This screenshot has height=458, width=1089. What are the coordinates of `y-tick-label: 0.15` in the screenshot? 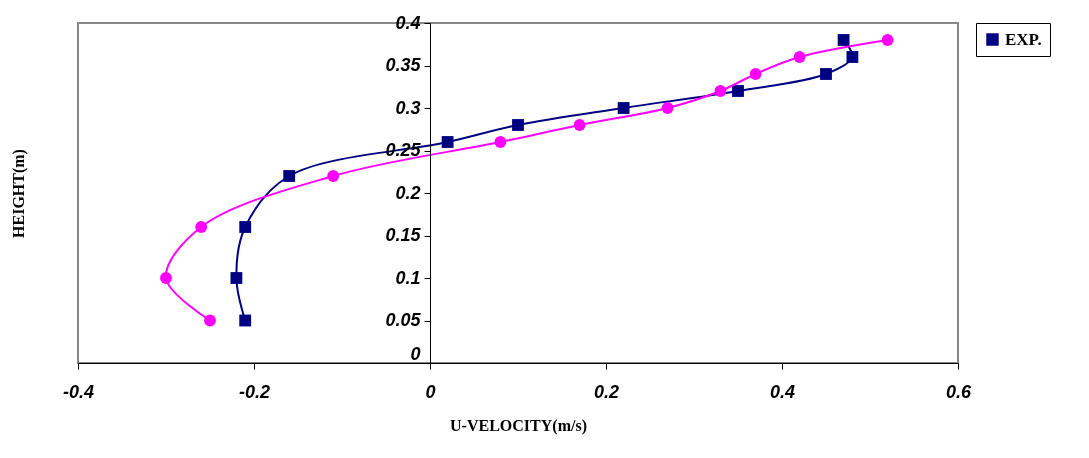 It's located at (403, 235).